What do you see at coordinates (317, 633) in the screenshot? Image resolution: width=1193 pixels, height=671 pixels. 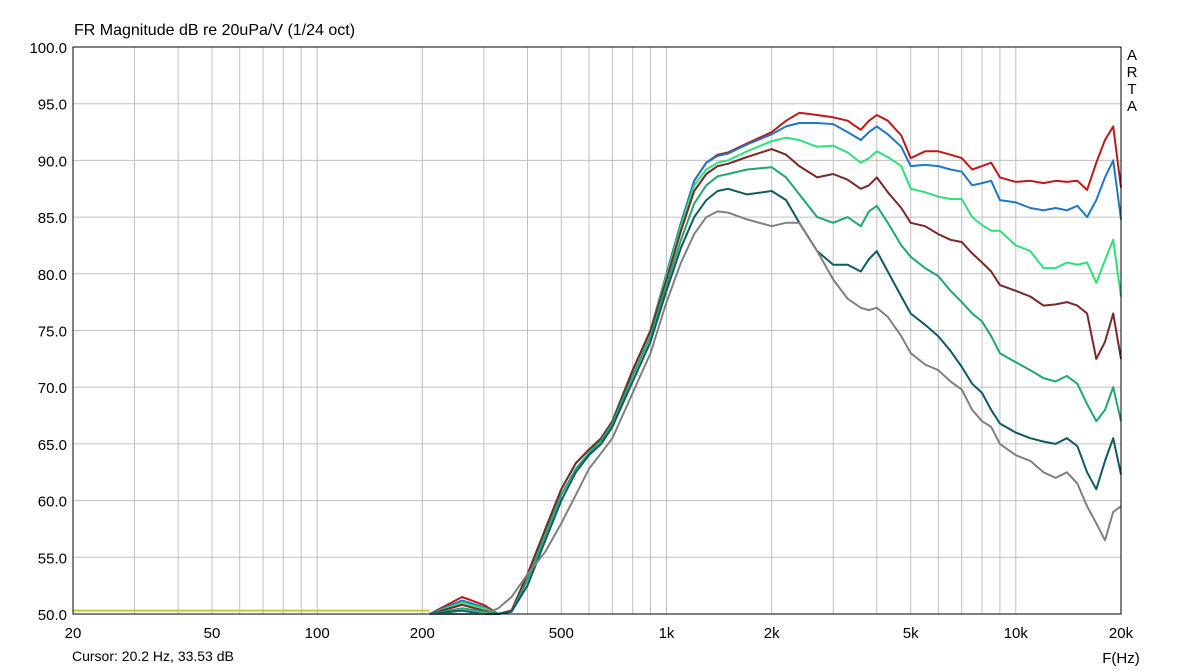 I see `x-tick-label: 100` at bounding box center [317, 633].